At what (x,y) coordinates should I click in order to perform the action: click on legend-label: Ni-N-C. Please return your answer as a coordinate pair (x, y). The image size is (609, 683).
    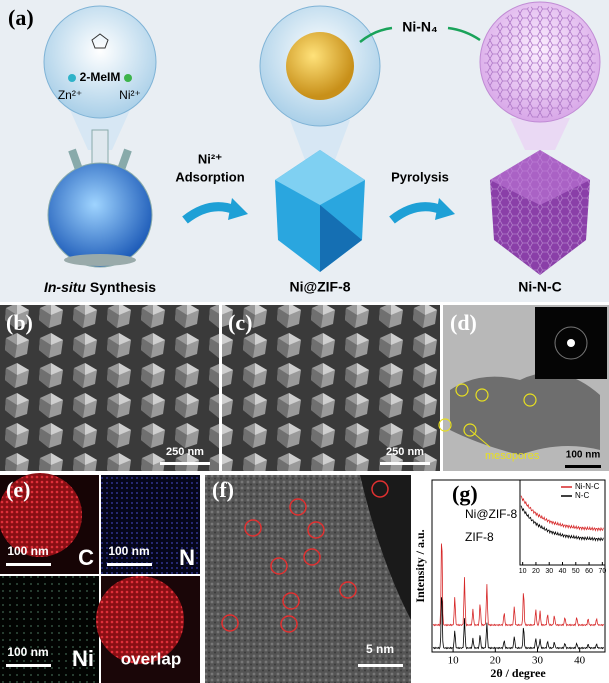
    Looking at the image, I should click on (587, 486).